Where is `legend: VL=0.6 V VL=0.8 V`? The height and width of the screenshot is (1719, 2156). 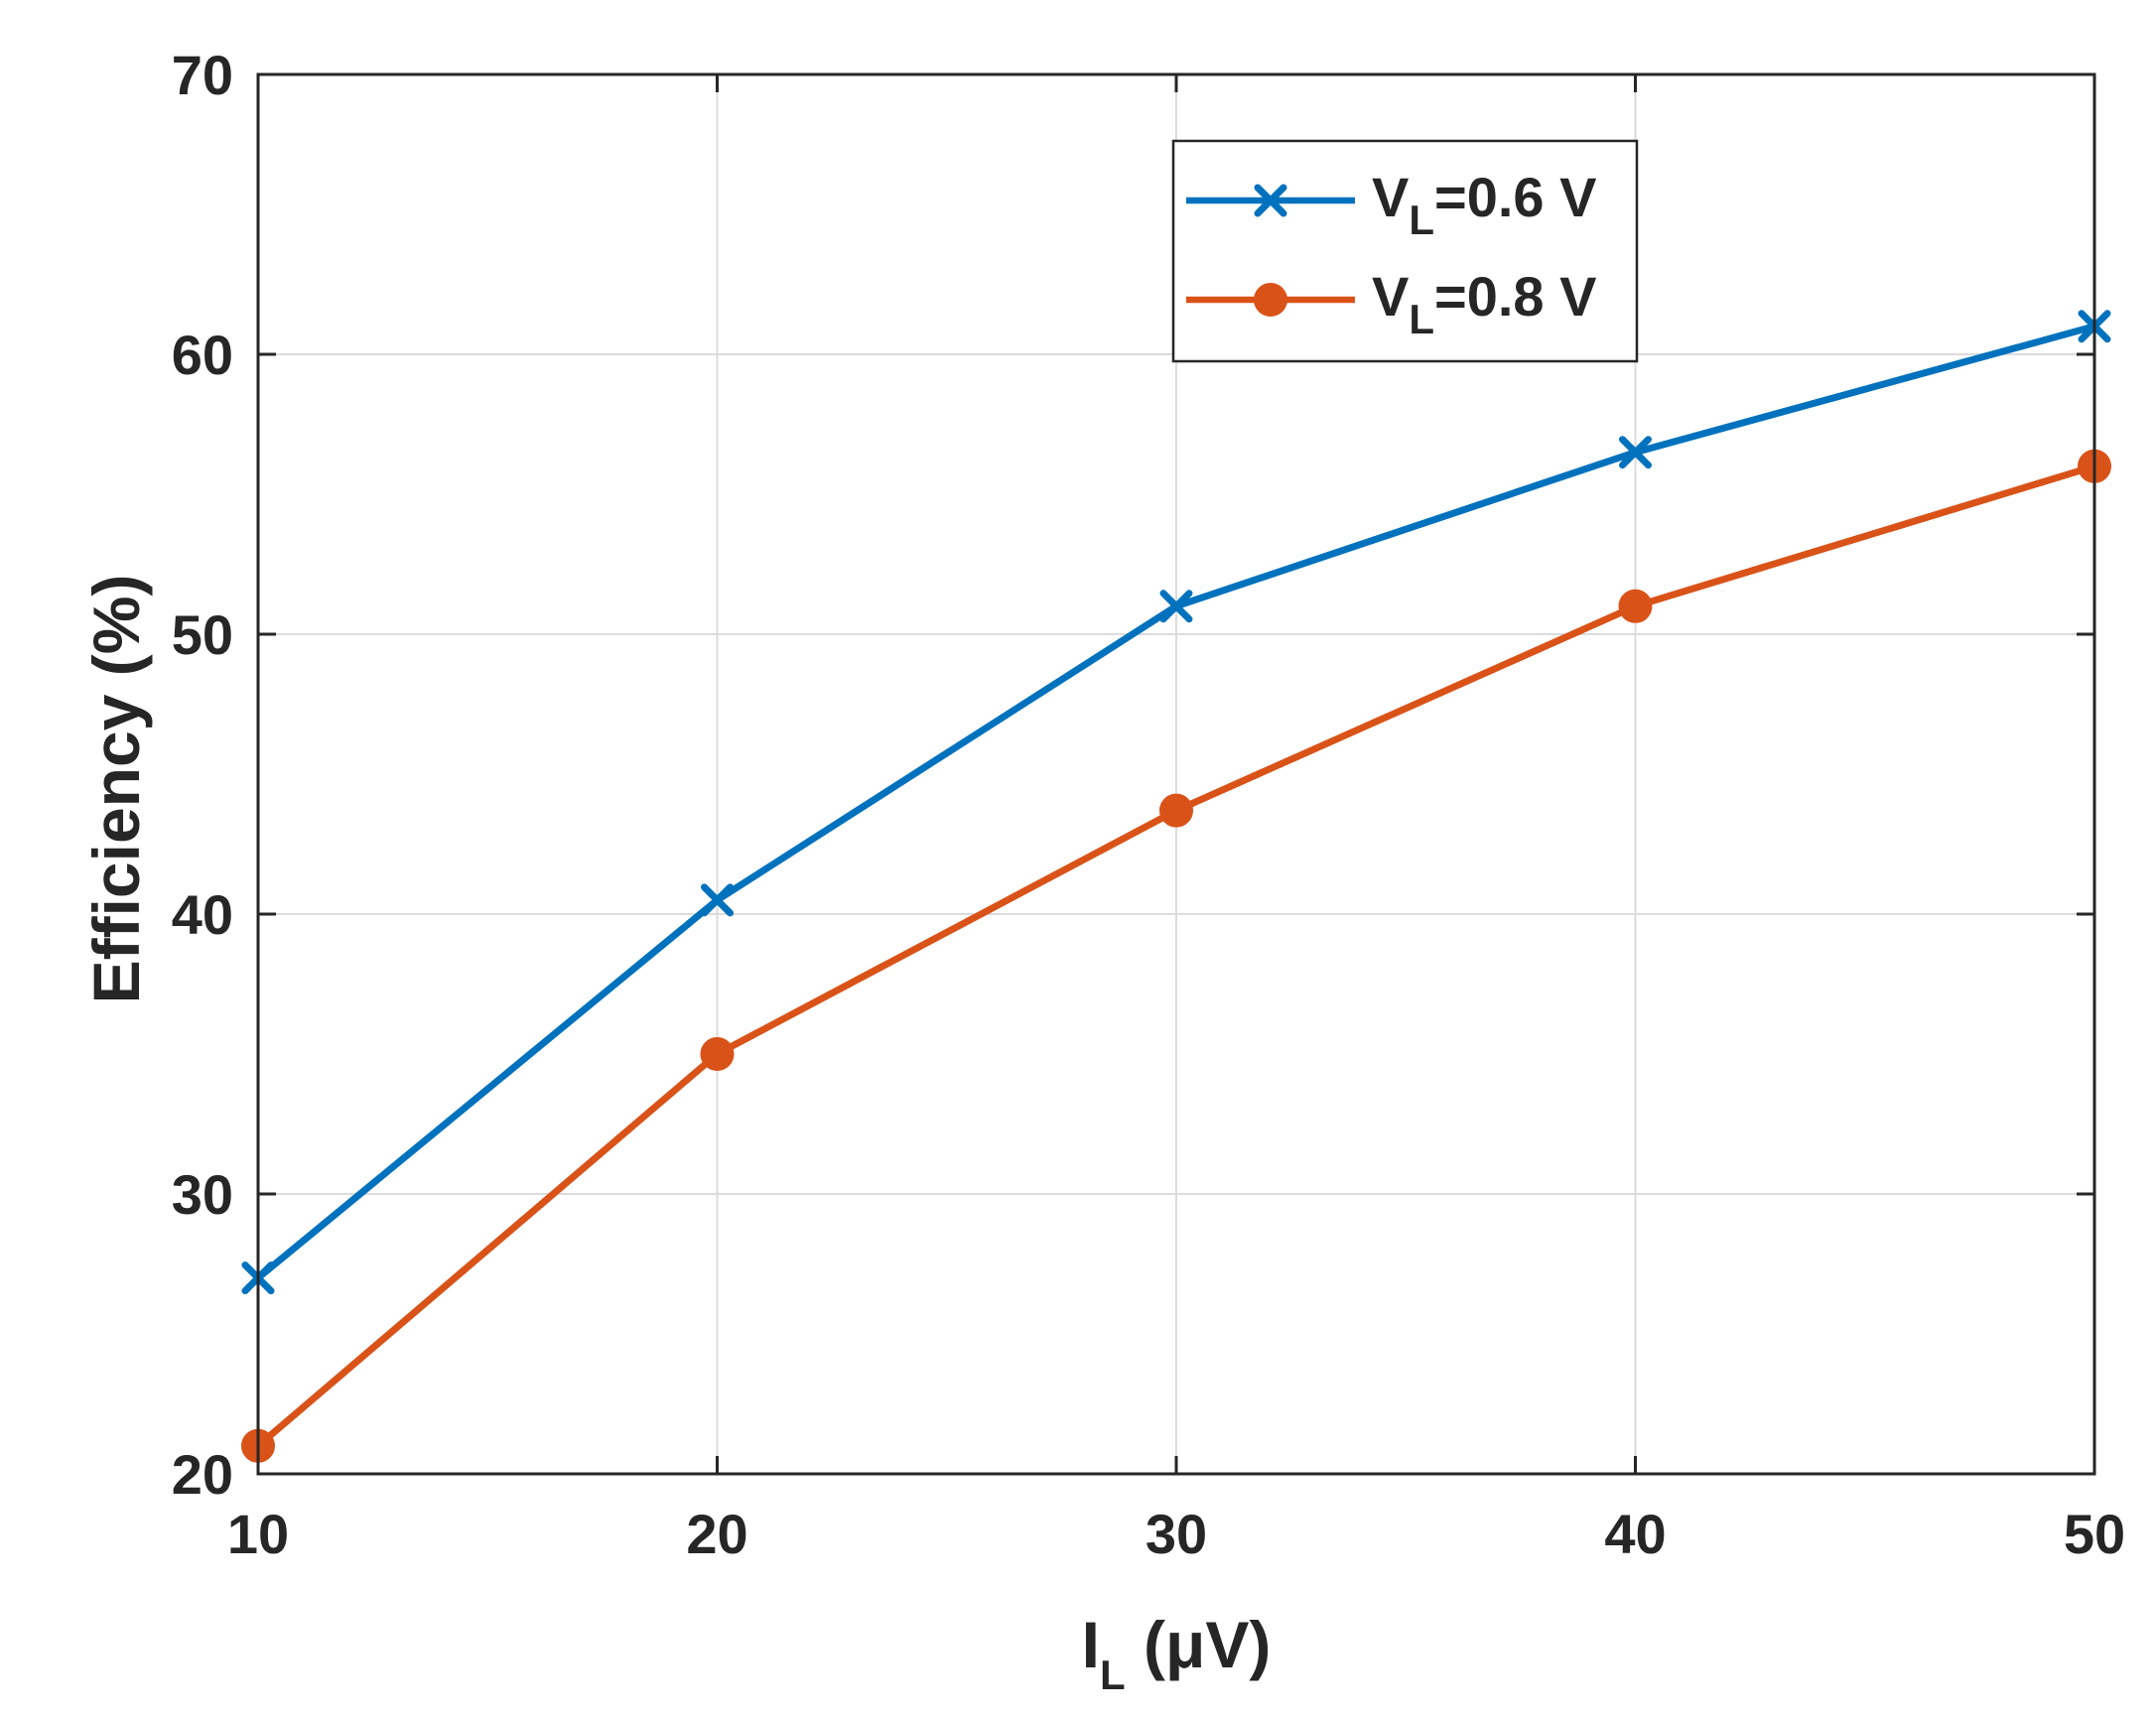
legend: VL=0.6 V VL=0.8 V is located at coordinates (1405, 251).